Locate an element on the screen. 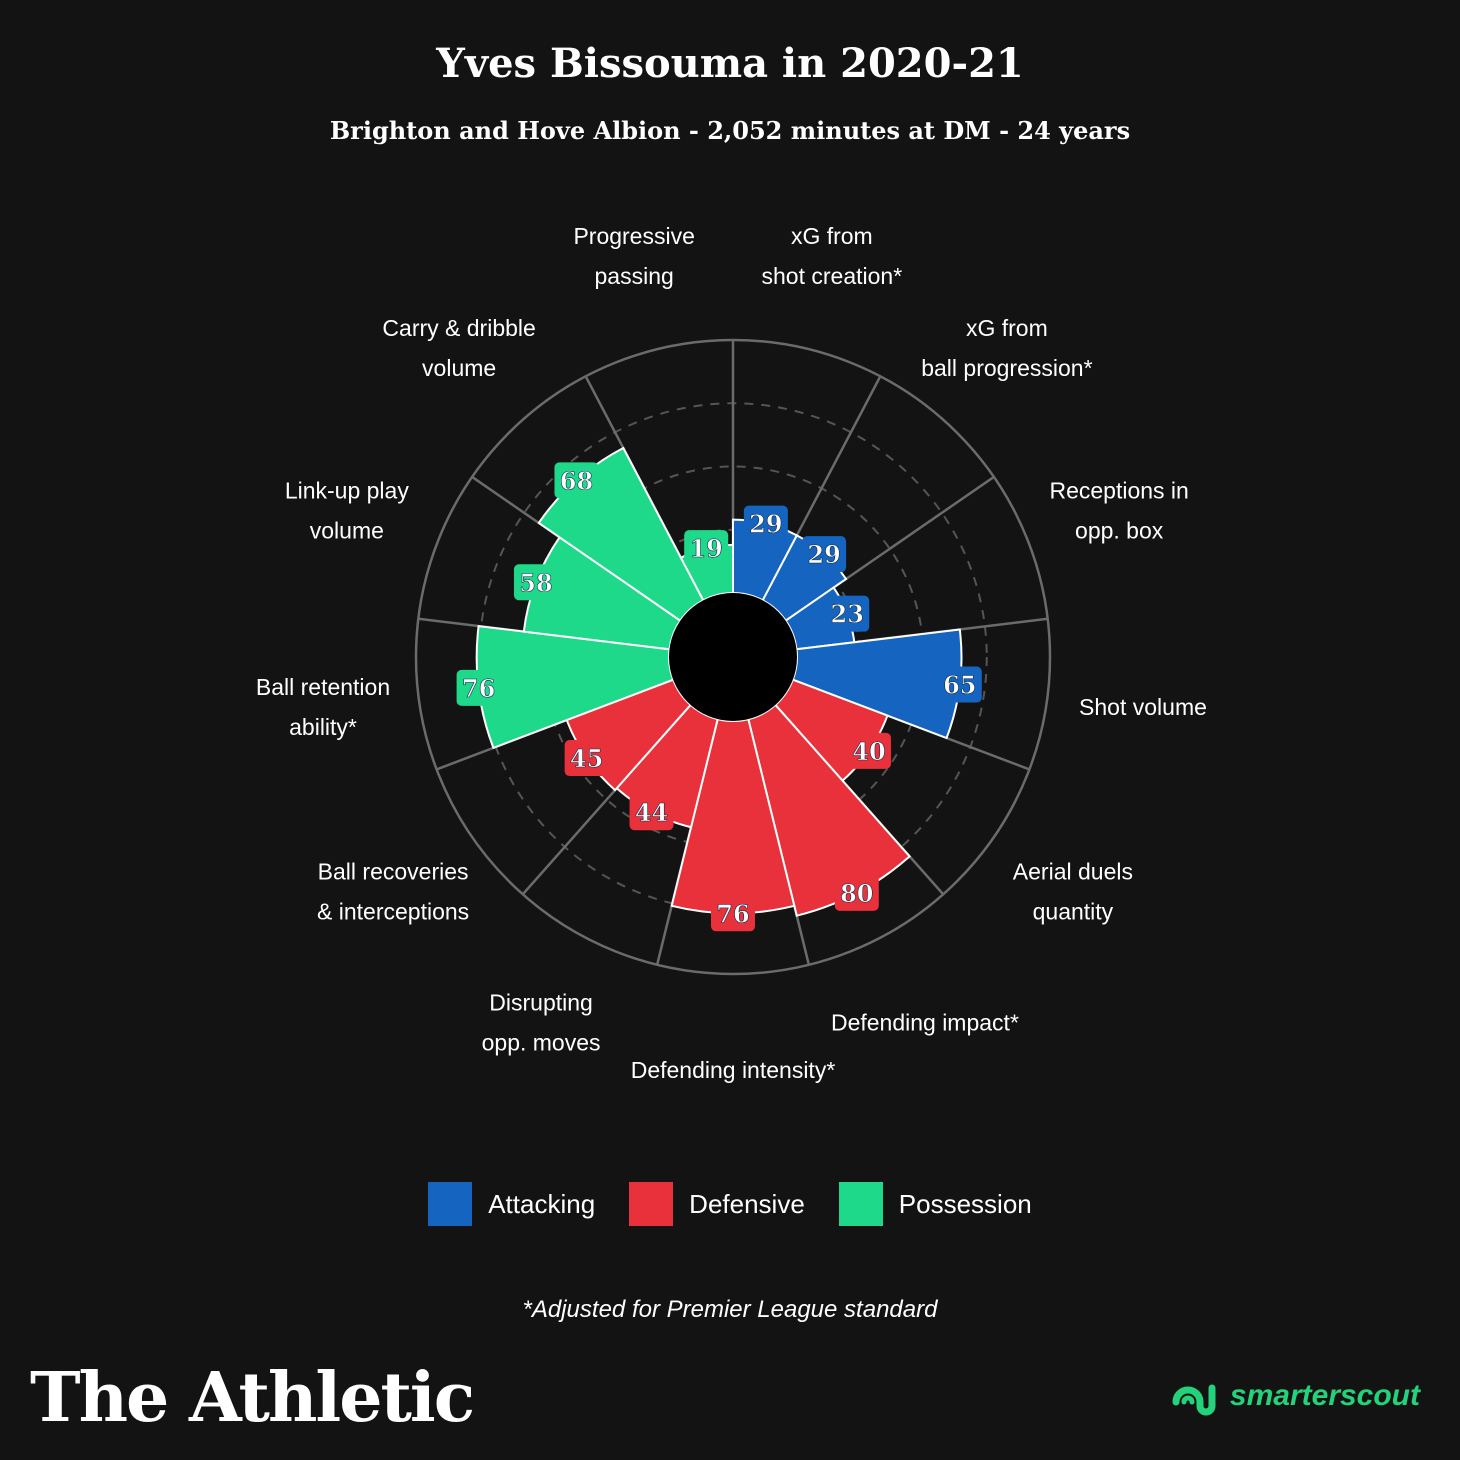 The height and width of the screenshot is (1460, 1460). category-label-4-1: Shot volume is located at coordinates (1143, 707).